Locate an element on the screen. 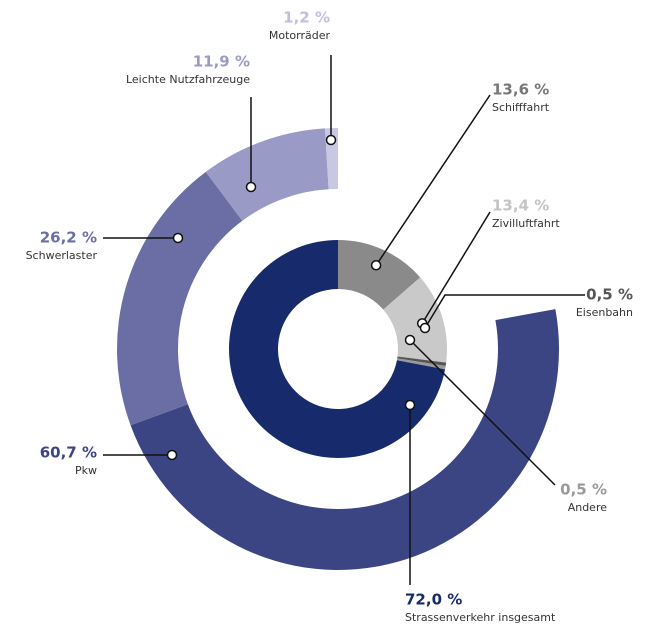  category-label: Zivilluftfahrt is located at coordinates (526, 223).